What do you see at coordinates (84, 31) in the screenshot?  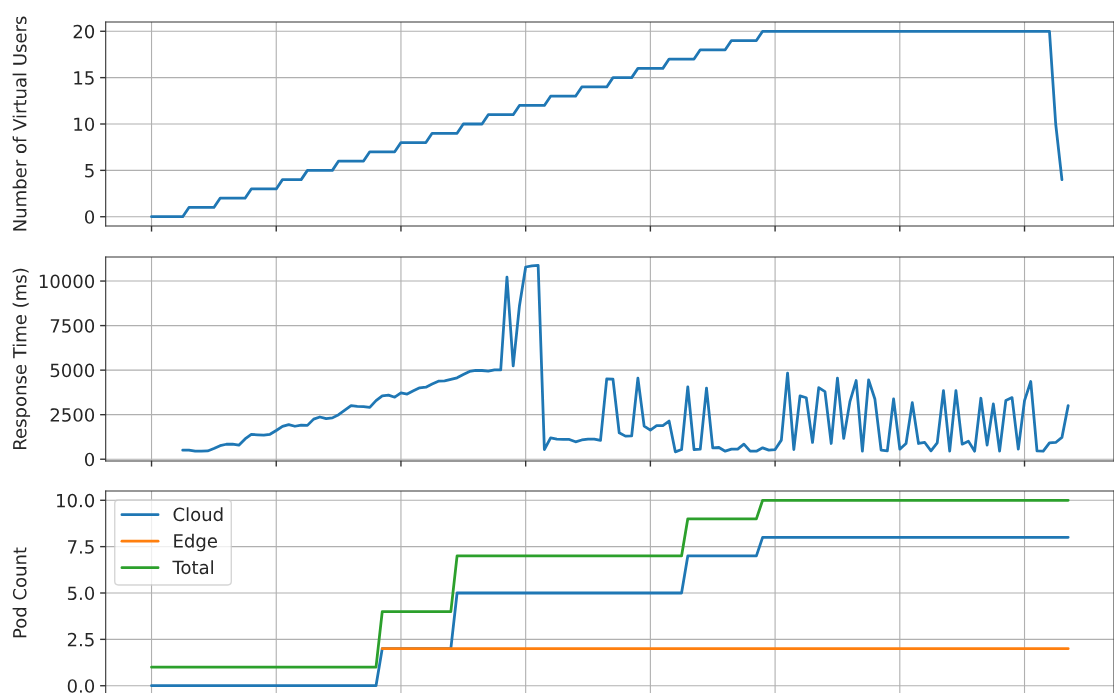 I see `y-tick-label: 20` at bounding box center [84, 31].